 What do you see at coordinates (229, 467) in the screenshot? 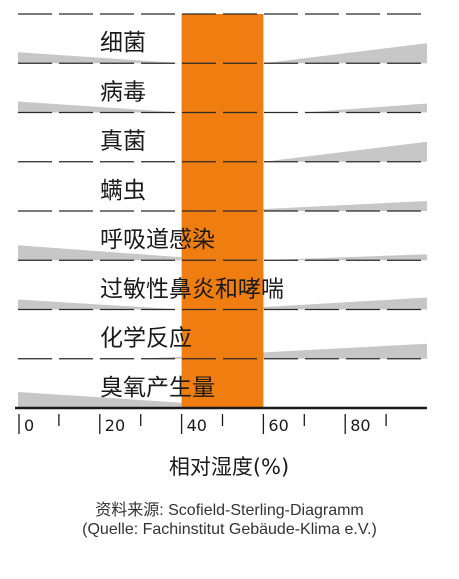
I see `x-axis-title: 相对湿度(%)` at bounding box center [229, 467].